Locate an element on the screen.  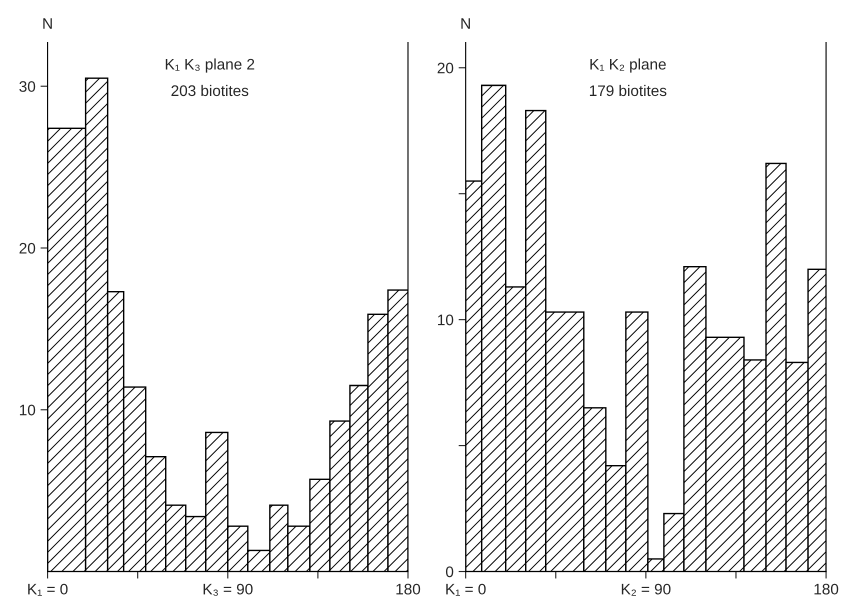
text: K₁ K₃ plane 2 is located at coordinates (210, 65).